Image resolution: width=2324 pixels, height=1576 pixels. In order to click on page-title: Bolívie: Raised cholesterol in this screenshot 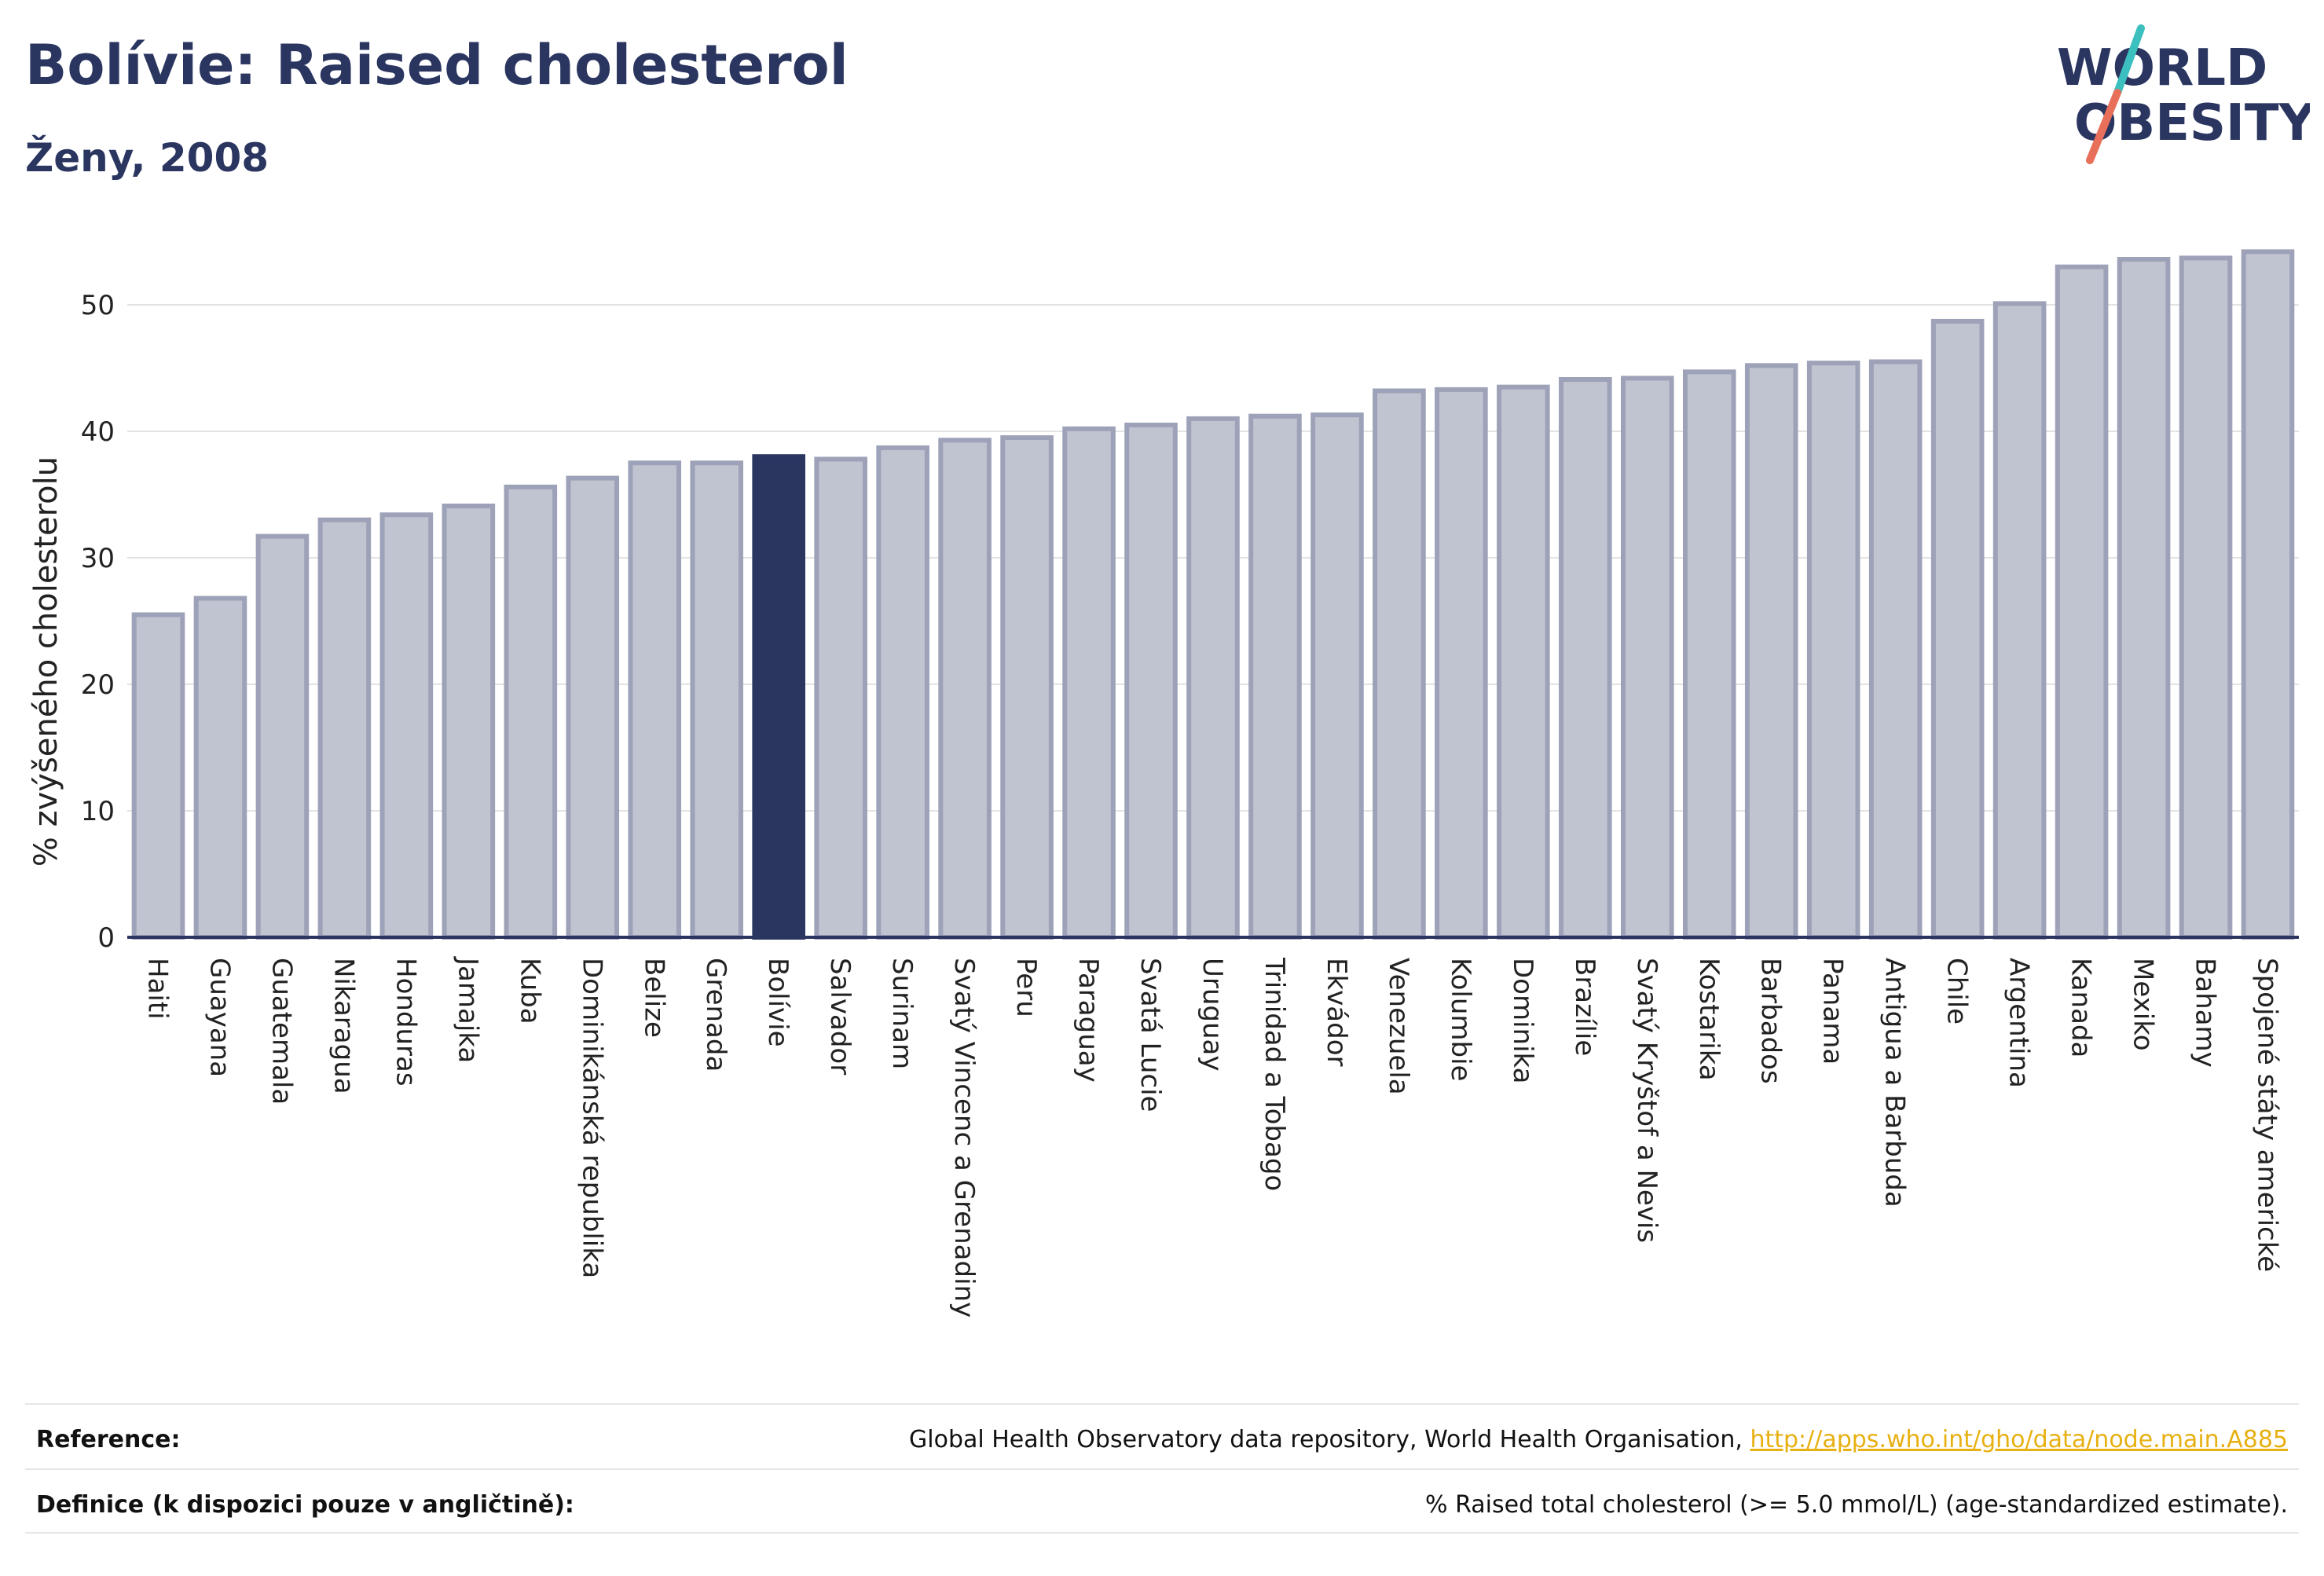, I will do `click(437, 65)`.